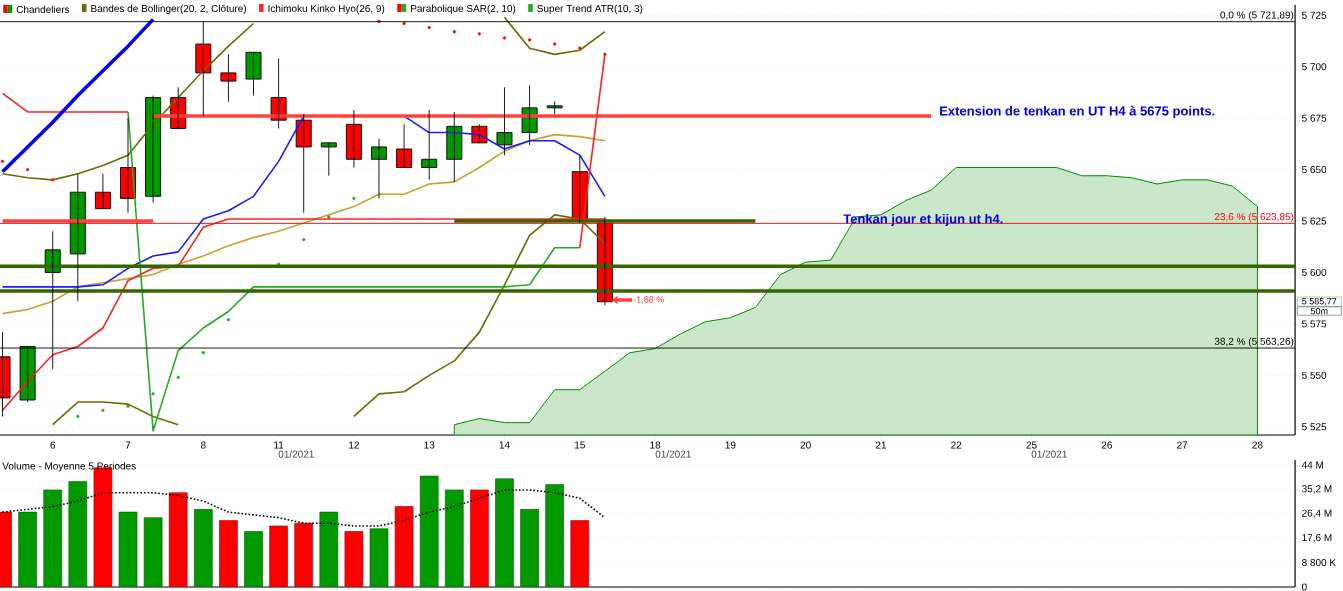  What do you see at coordinates (1257, 445) in the screenshot?
I see `x-tick-label: 28` at bounding box center [1257, 445].